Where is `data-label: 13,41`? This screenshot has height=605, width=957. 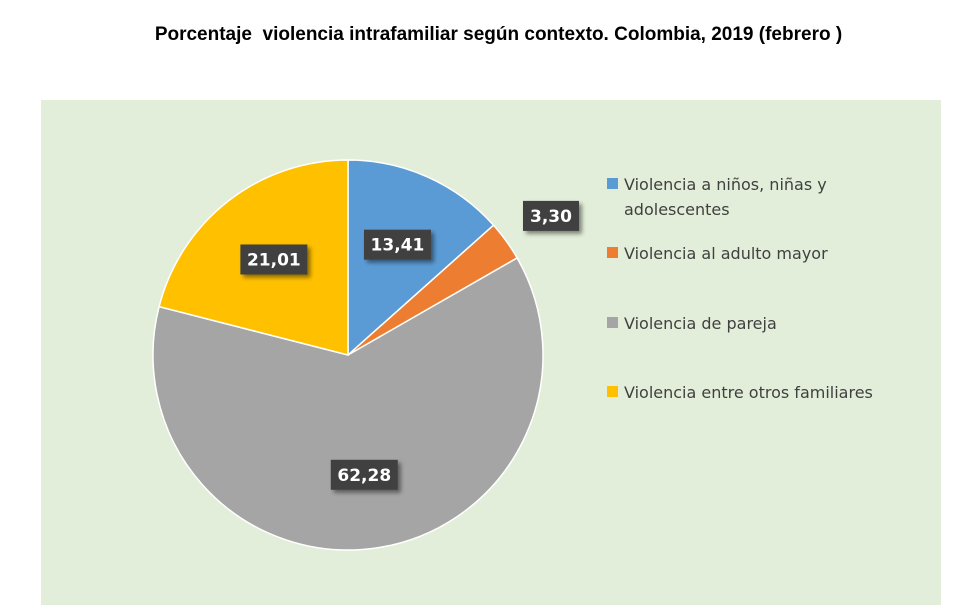
data-label: 13,41 is located at coordinates (397, 244).